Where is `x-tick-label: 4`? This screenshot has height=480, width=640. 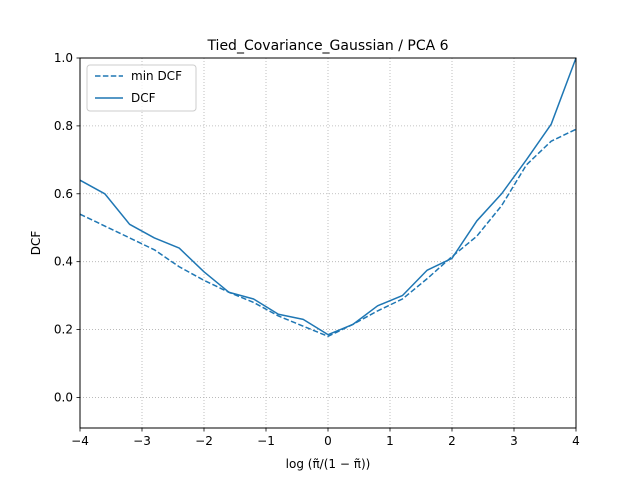 x-tick-label: 4 is located at coordinates (576, 441).